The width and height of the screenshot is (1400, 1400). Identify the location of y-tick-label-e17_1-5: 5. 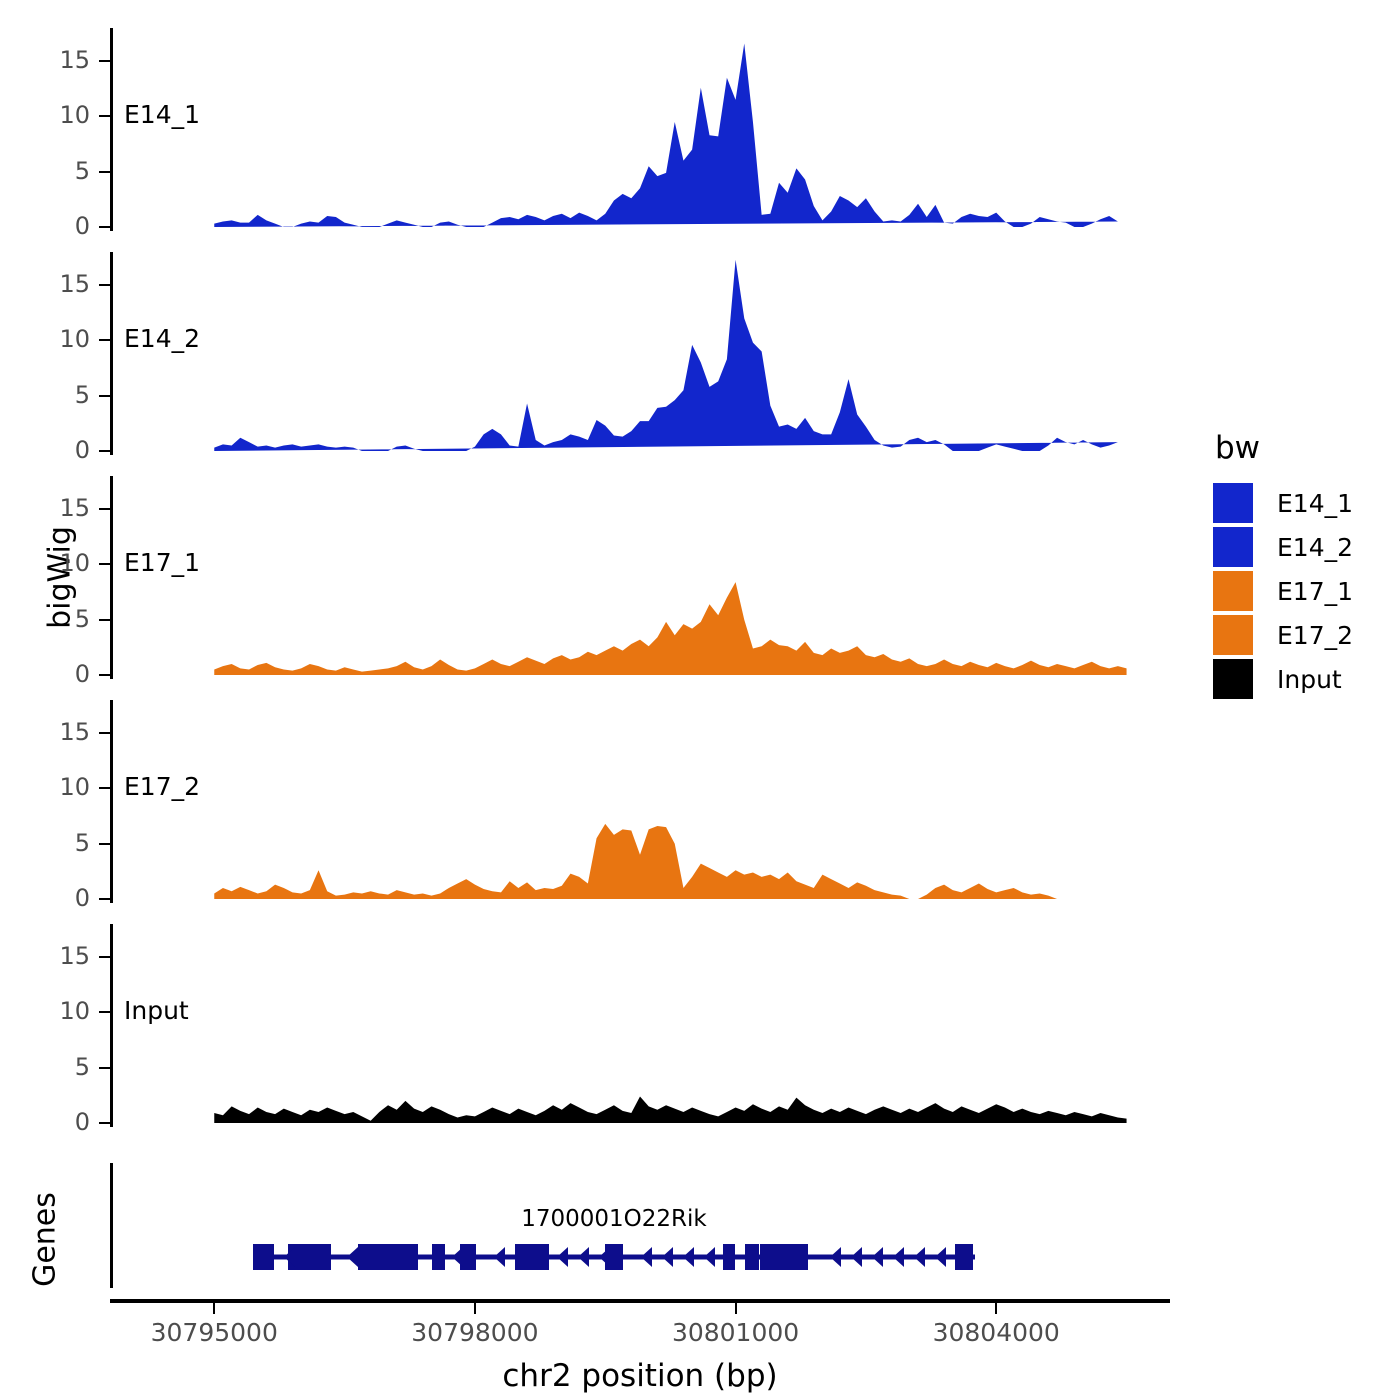
(82, 618).